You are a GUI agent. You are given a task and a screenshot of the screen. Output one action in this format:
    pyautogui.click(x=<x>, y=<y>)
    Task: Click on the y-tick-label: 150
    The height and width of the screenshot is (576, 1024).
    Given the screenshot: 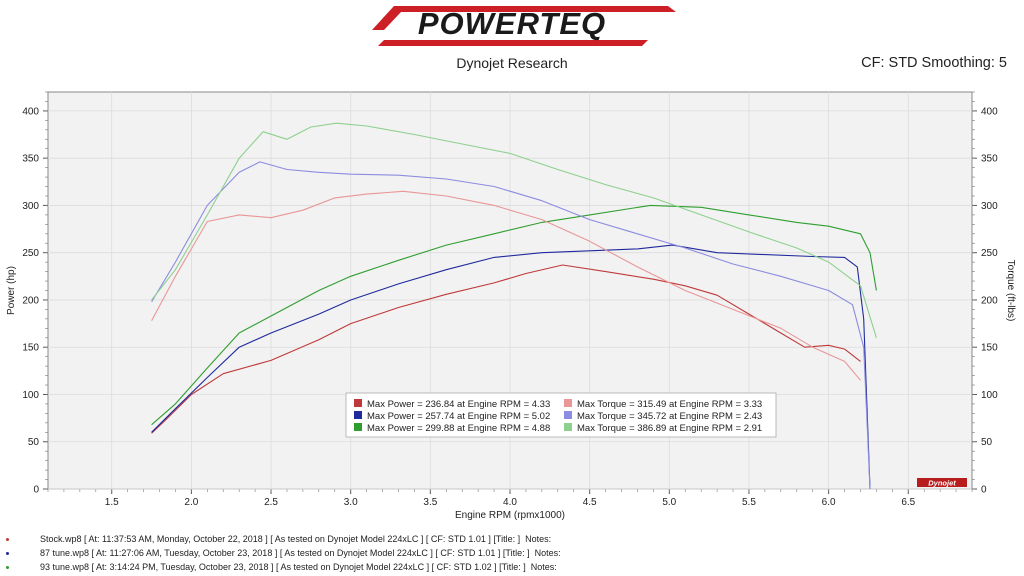 What is the action you would take?
    pyautogui.click(x=30, y=348)
    